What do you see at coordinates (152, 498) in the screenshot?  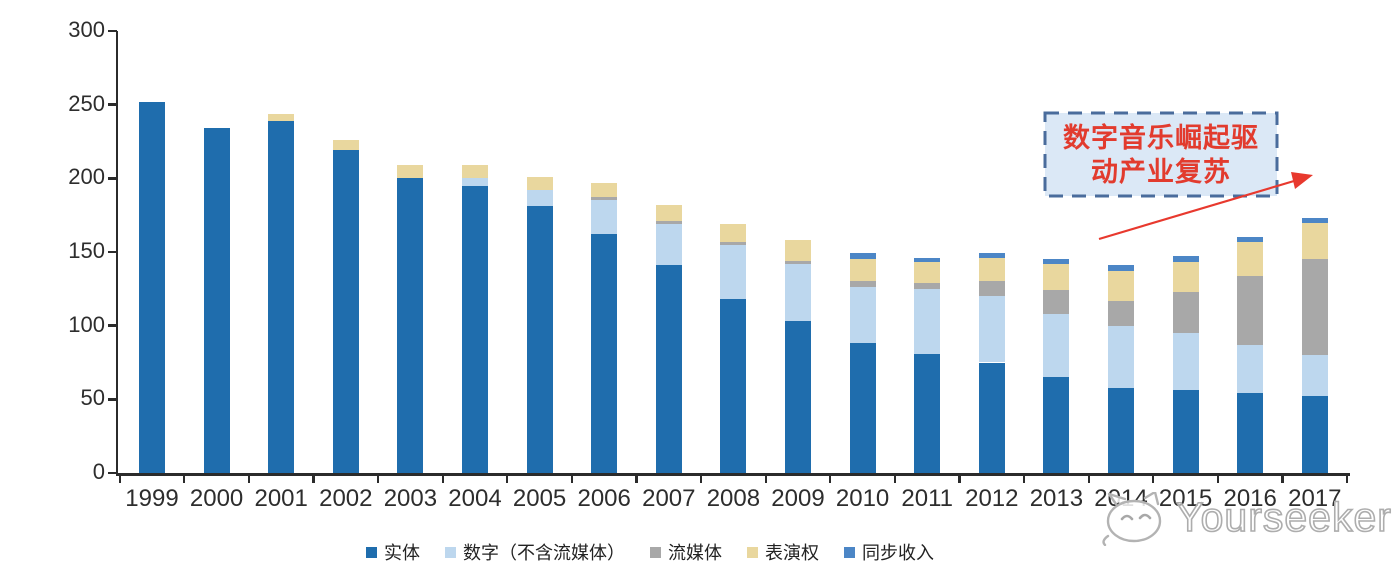 I see `x-axis-label: 1999` at bounding box center [152, 498].